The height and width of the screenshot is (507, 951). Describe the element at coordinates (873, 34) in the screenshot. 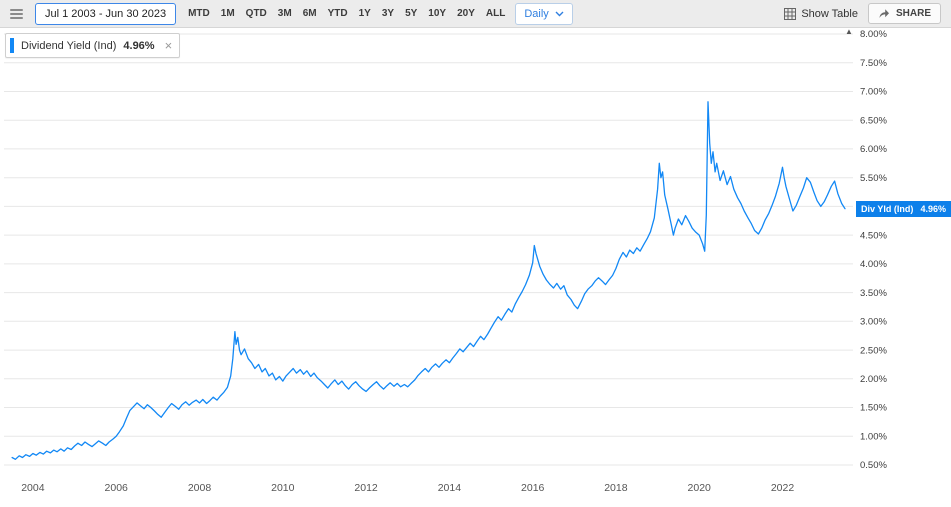

I see `y-tick-label: 8.00%` at that location.